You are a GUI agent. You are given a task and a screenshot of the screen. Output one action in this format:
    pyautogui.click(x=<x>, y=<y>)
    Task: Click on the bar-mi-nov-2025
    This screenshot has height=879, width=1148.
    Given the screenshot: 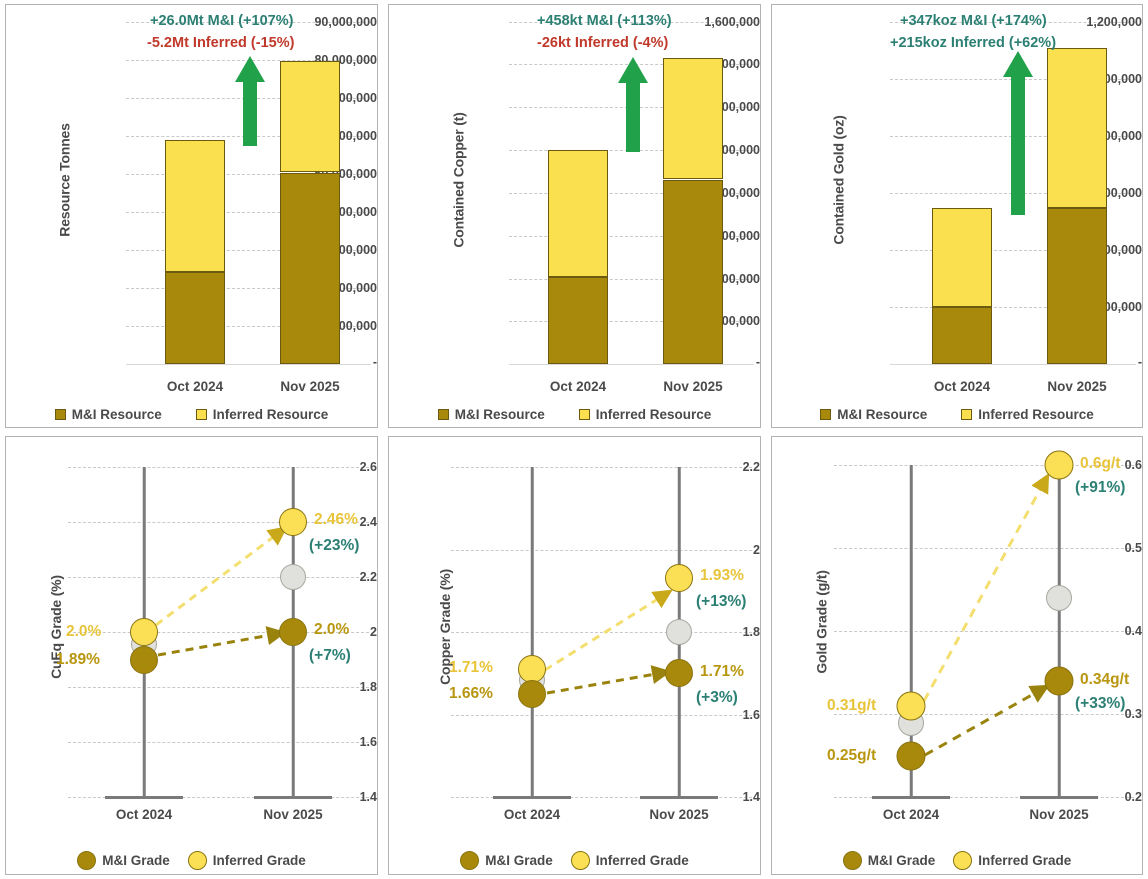 What is the action you would take?
    pyautogui.click(x=1077, y=286)
    